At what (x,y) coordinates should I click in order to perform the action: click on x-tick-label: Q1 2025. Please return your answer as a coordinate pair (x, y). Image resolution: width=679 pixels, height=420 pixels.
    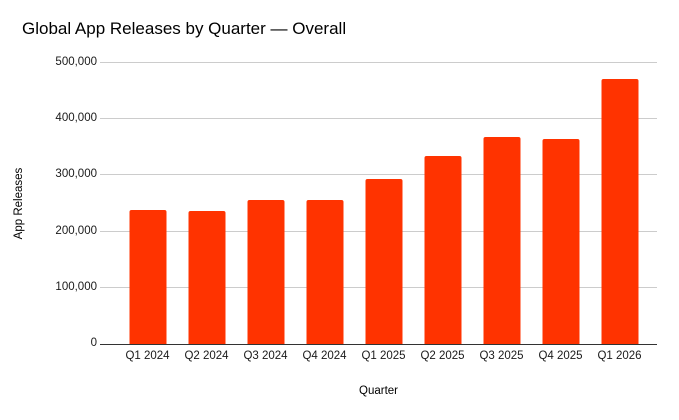
    Looking at the image, I should click on (383, 356).